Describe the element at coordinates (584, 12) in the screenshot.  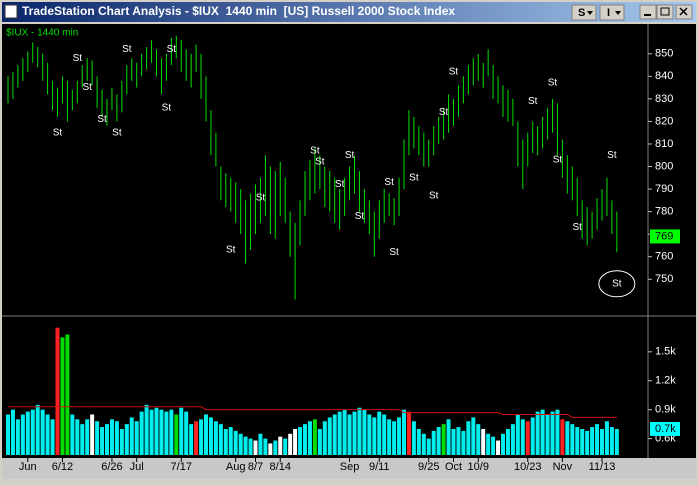
I see `button-s: S` at that location.